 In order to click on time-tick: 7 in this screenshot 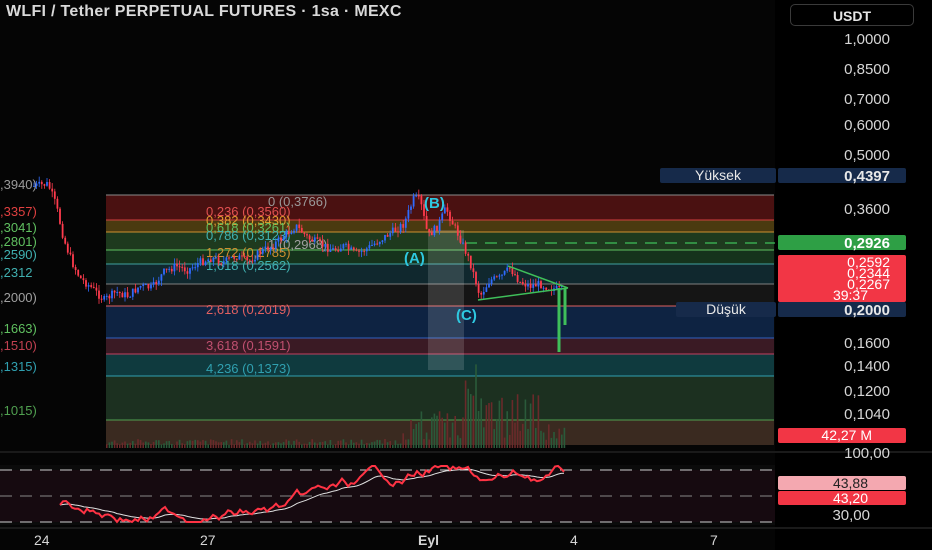, I will do `click(714, 540)`.